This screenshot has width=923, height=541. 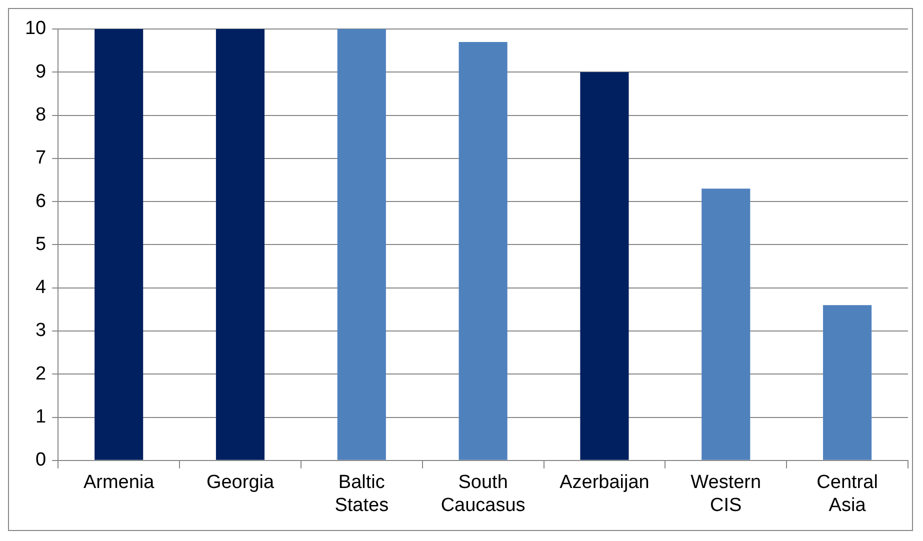 I want to click on y-tick-label: 6, so click(x=41, y=201).